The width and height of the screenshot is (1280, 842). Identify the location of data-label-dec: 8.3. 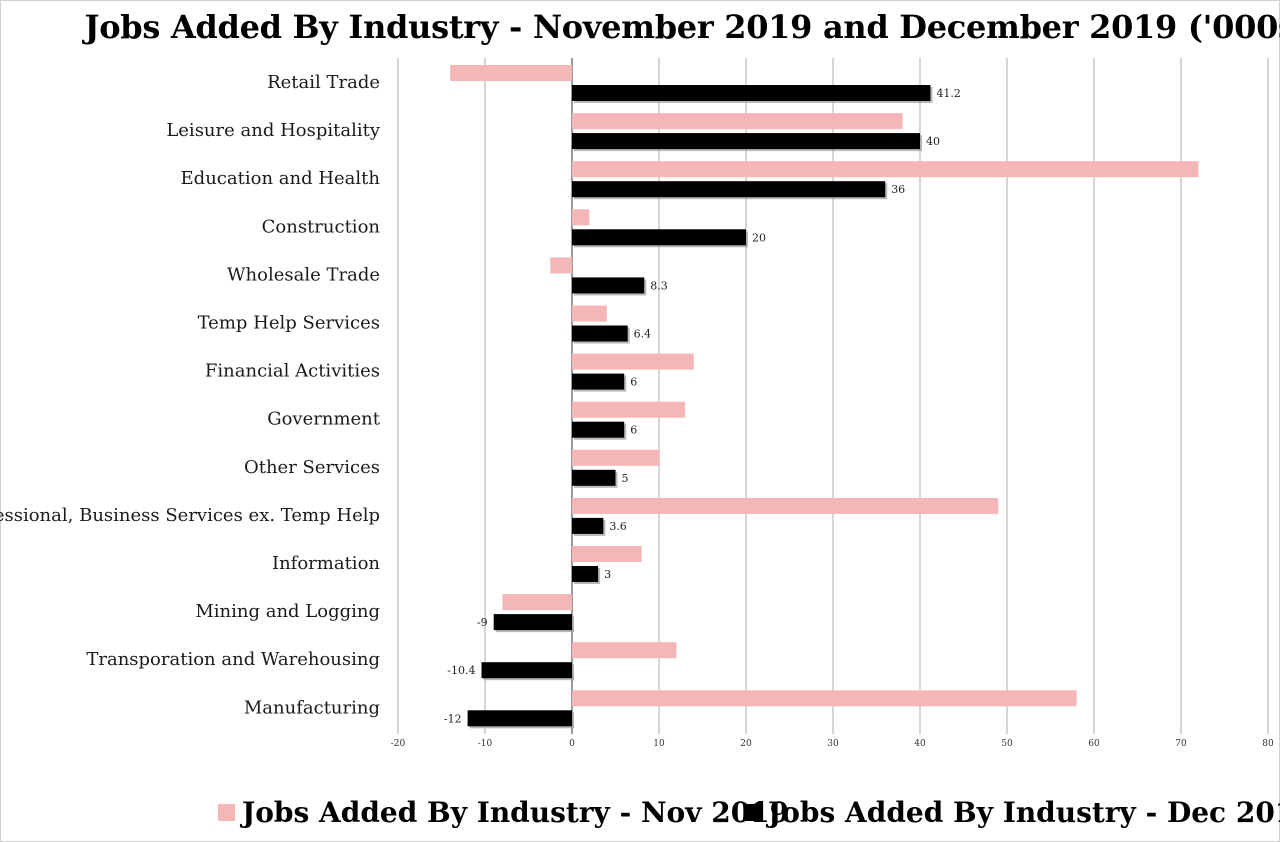
(659, 285).